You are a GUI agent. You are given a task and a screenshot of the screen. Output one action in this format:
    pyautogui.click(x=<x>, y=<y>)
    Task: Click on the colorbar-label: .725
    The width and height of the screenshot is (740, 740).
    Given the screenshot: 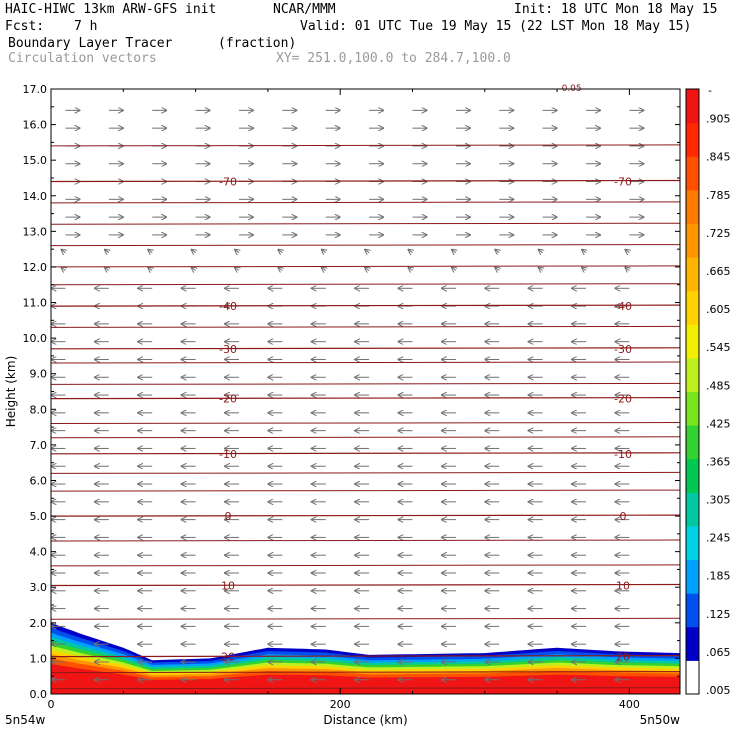 What is the action you would take?
    pyautogui.click(x=718, y=233)
    